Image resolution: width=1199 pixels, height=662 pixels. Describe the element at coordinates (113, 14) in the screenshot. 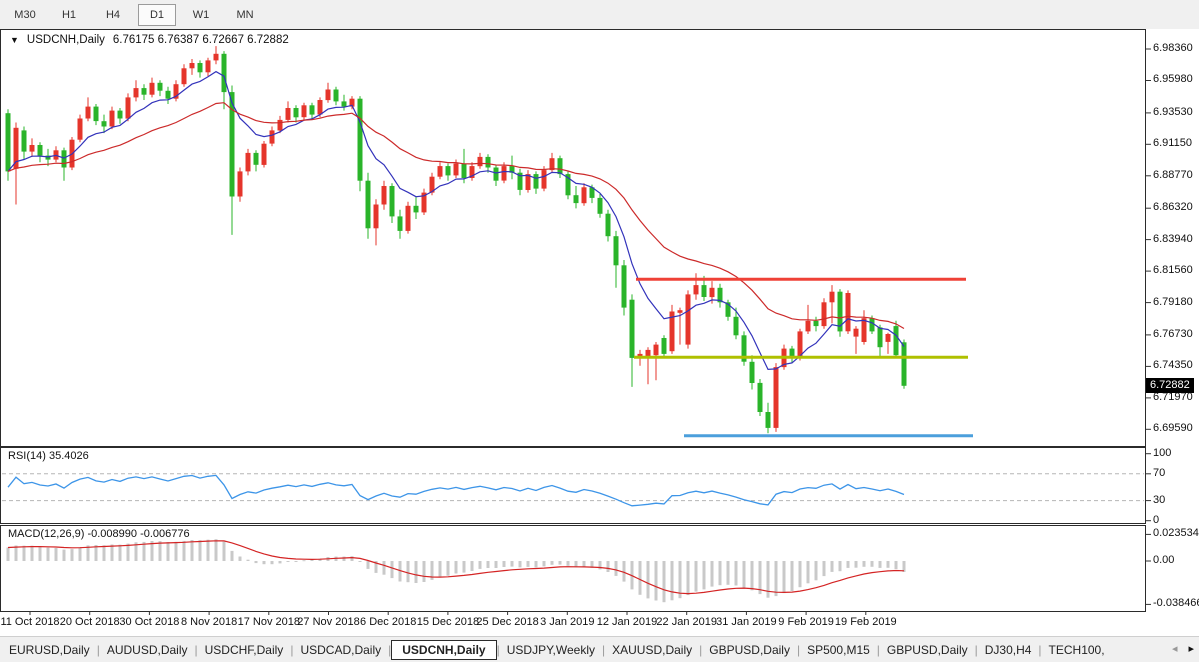

I see `timeframe-h4-button: H4` at that location.